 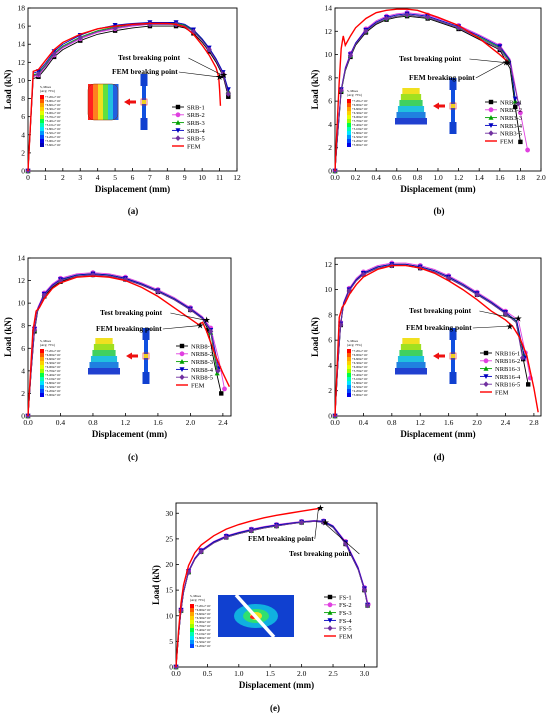 I want to click on contour-value: +5.100e+10², so click(x=359, y=379).